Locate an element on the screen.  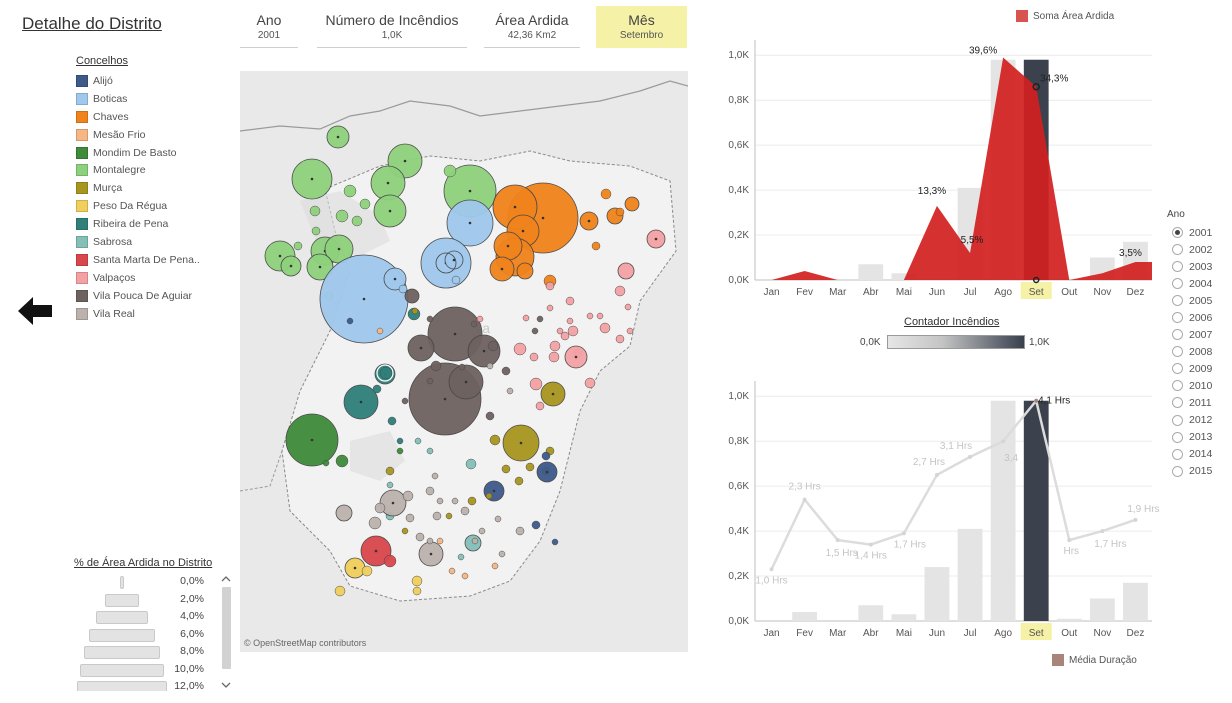
year-option: 2004 is located at coordinates (1192, 283).